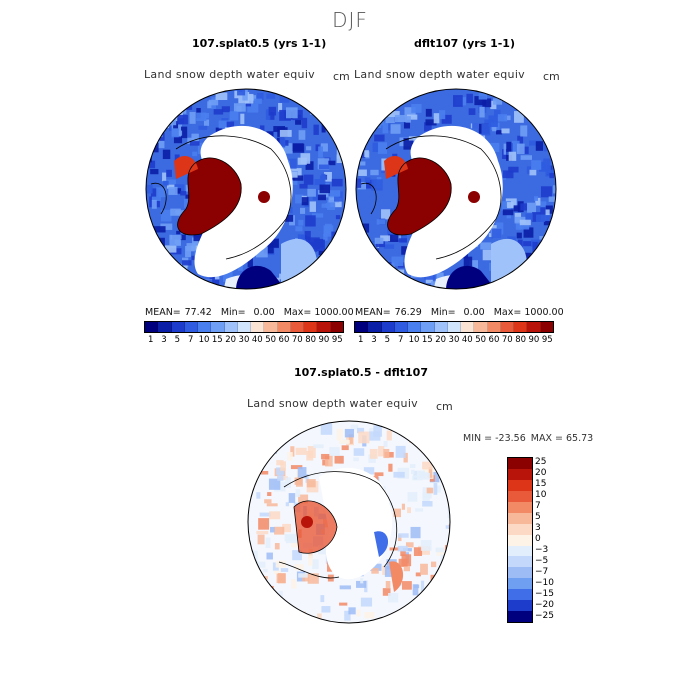 Image resolution: width=700 pixels, height=700 pixels. Describe the element at coordinates (150, 340) in the screenshot. I see `colorbar-tick-label: 1` at that location.